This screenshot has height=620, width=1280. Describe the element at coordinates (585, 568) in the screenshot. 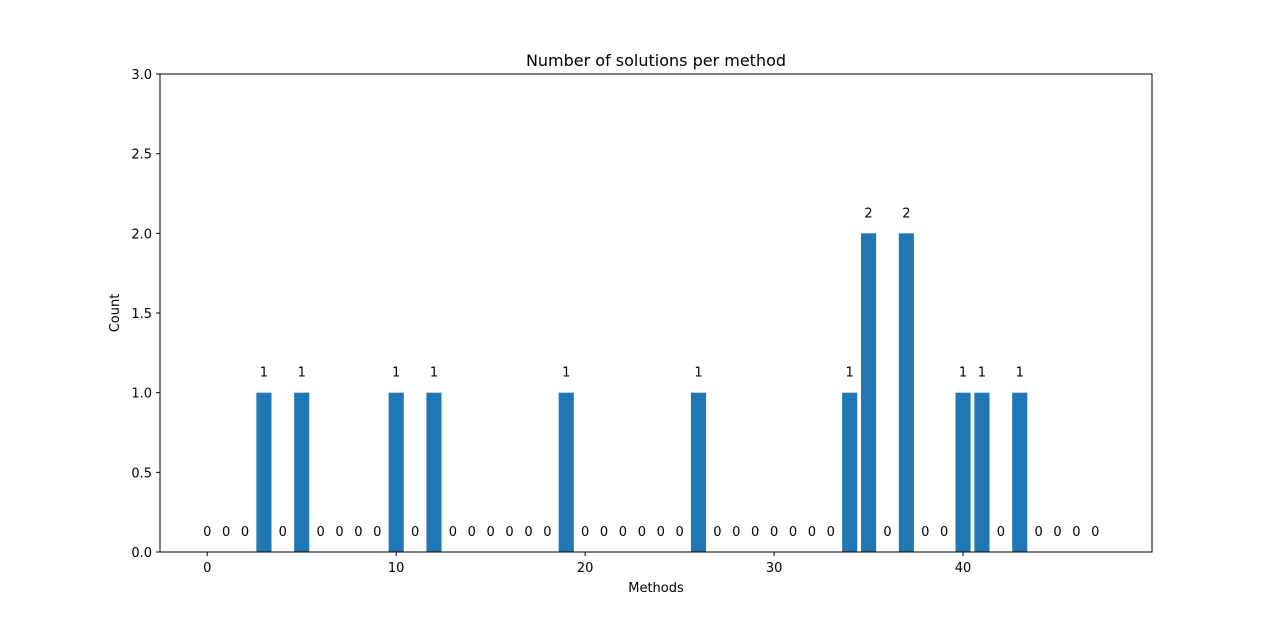

I see `x-tick-label: 20` at that location.